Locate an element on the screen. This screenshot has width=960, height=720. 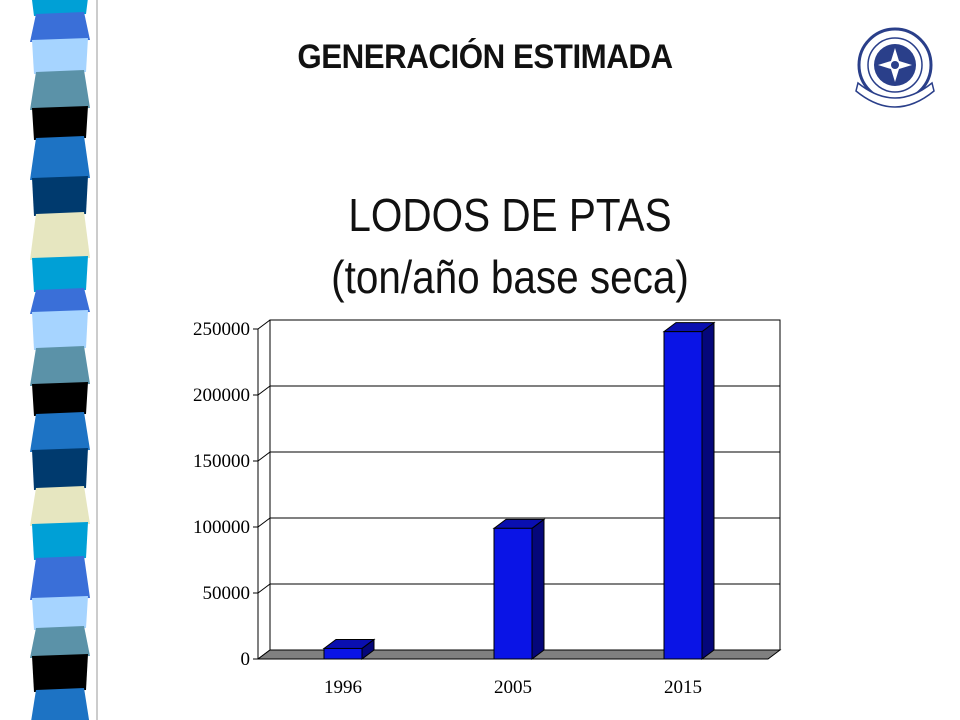
bar-1996 is located at coordinates (349, 649).